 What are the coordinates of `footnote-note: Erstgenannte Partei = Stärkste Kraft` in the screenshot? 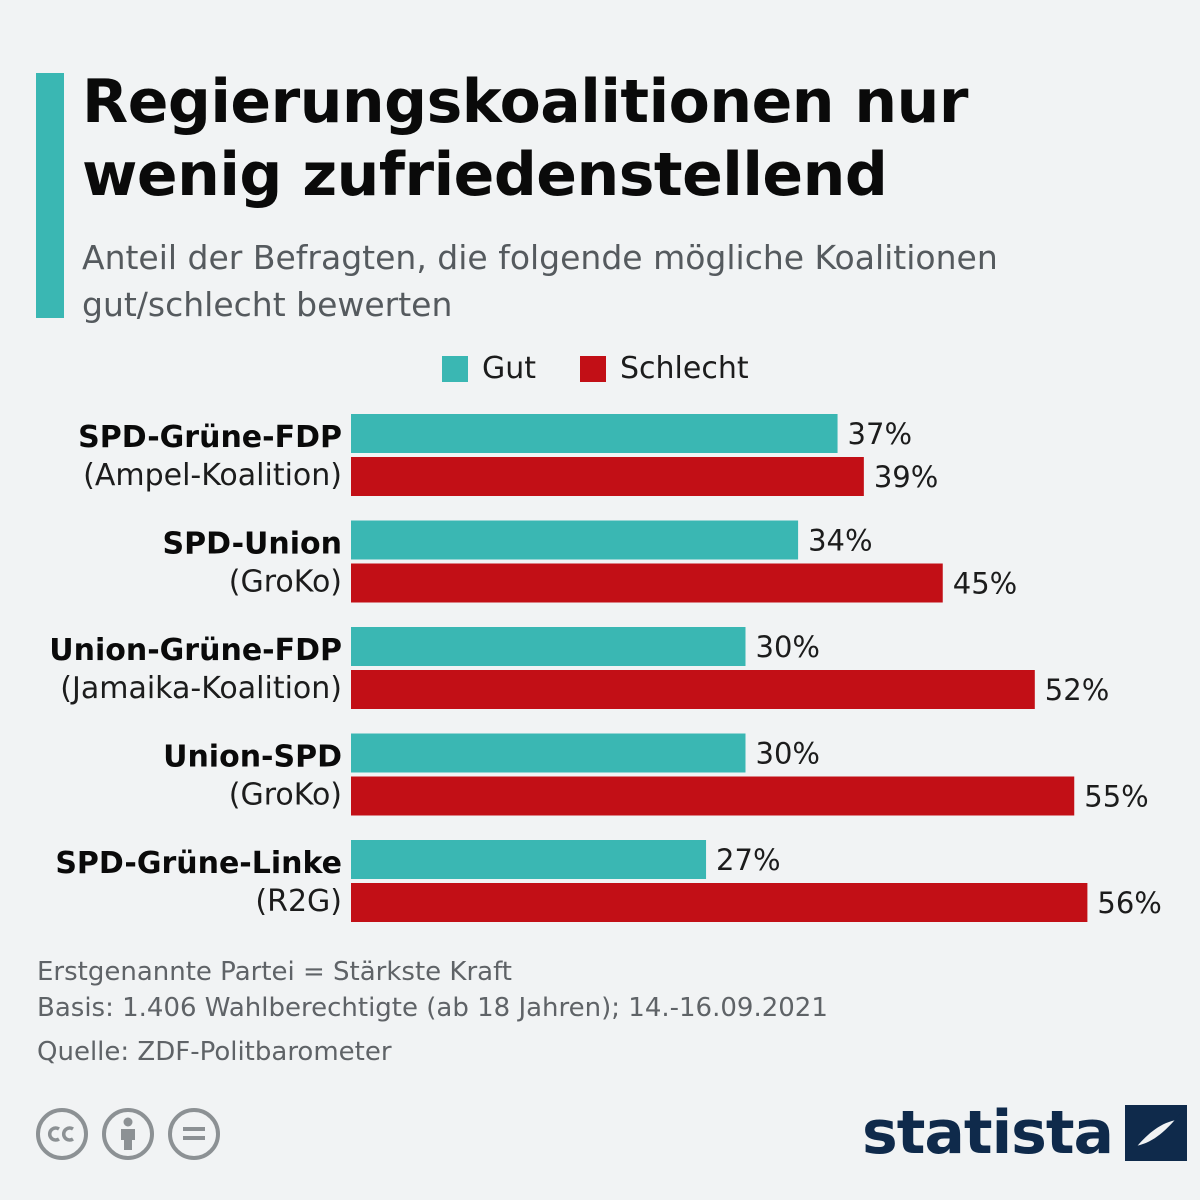 It's located at (274, 972).